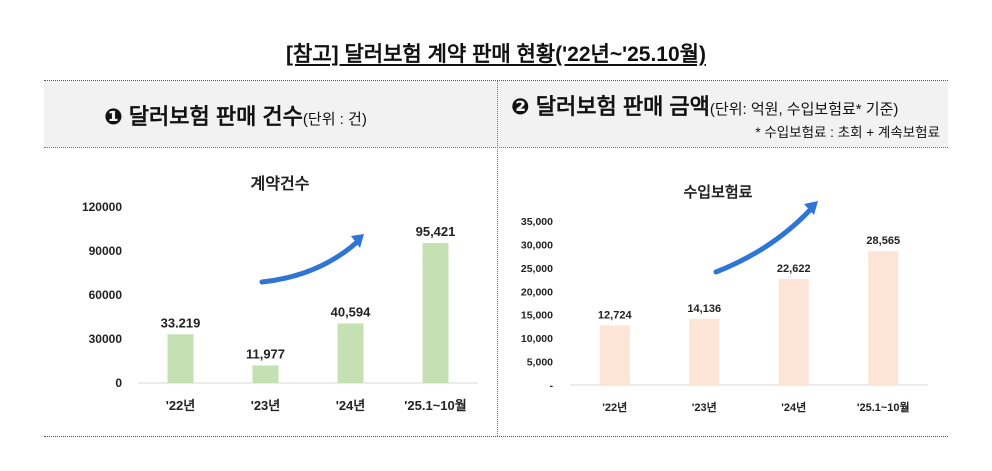 Image resolution: width=992 pixels, height=471 pixels. Describe the element at coordinates (537, 316) in the screenshot. I see `premium-y-tick-label: 15,000` at that location.